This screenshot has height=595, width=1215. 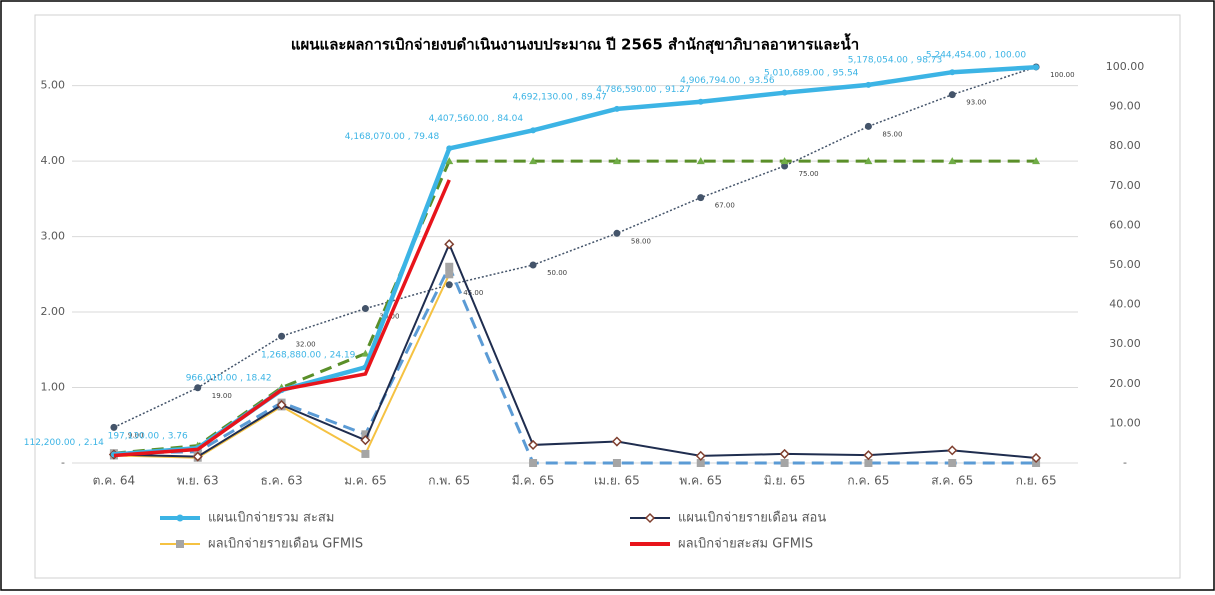 I want to click on data-label: 5,178,054.00 , 98.73, so click(x=895, y=61).